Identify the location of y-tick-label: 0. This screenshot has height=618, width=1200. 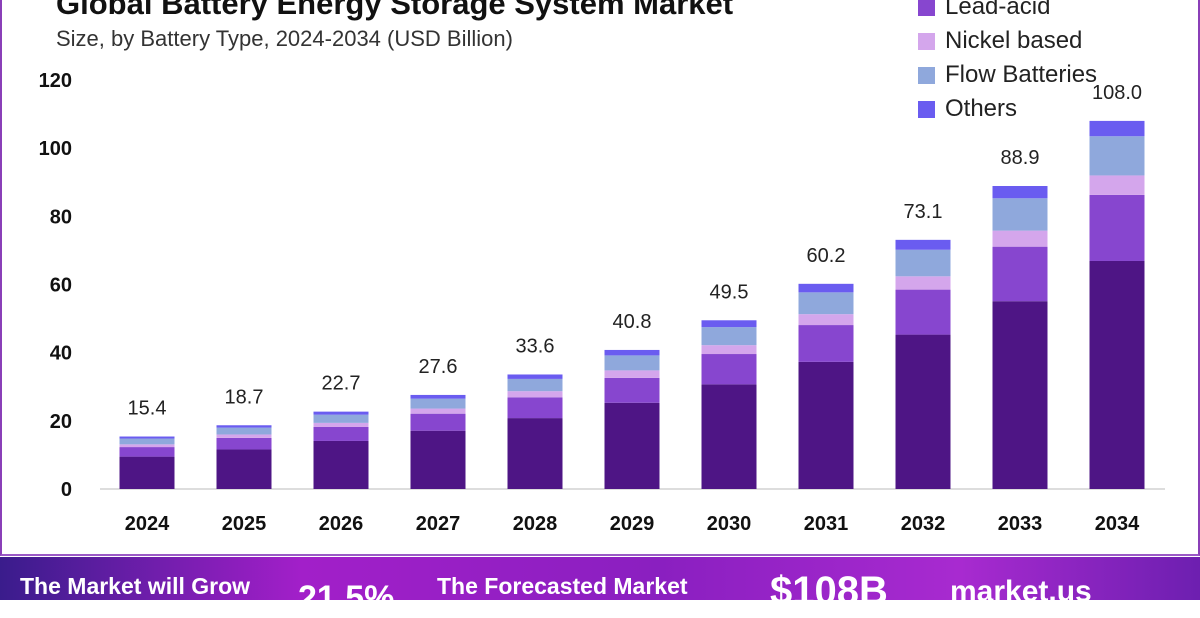
(66, 490).